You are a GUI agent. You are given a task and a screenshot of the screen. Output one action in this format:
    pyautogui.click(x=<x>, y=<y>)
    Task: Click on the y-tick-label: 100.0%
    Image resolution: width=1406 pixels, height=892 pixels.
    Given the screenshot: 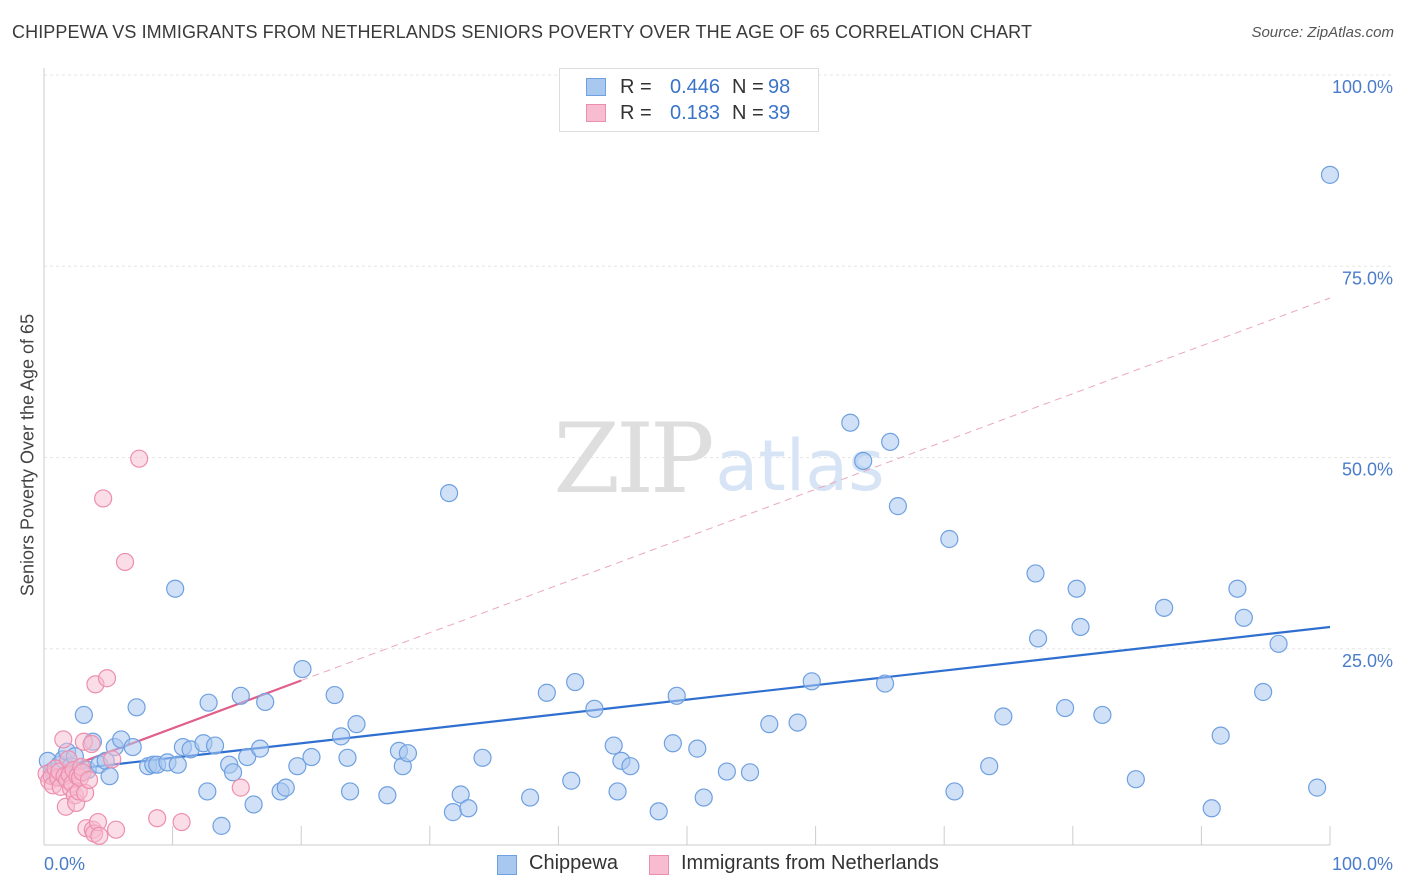 What is the action you would take?
    pyautogui.click(x=1362, y=87)
    